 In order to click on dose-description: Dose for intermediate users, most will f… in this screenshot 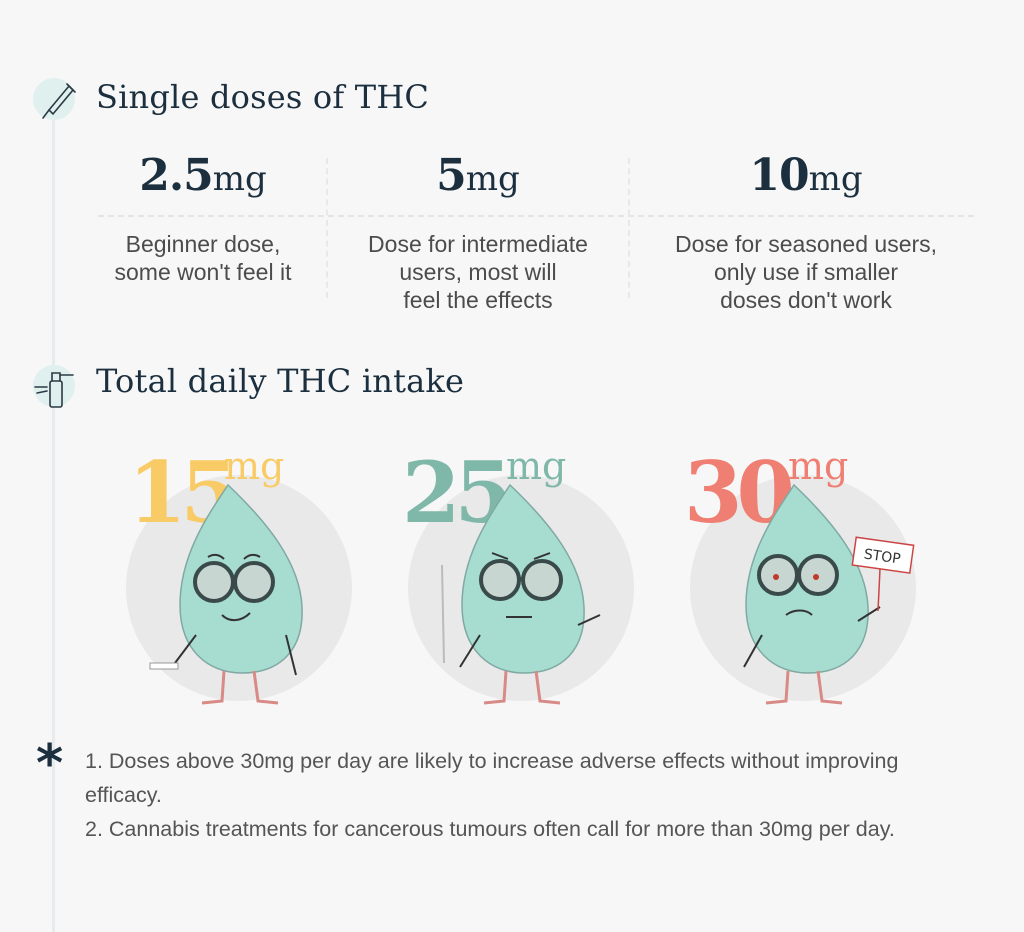, I will do `click(478, 272)`.